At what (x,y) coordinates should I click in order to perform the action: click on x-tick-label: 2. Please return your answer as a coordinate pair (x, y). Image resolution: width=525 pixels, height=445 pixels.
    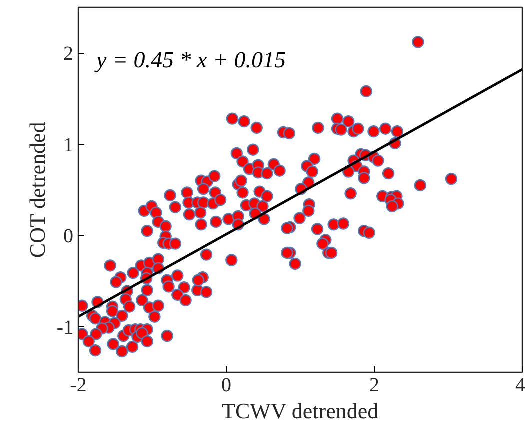
    Looking at the image, I should click on (375, 385).